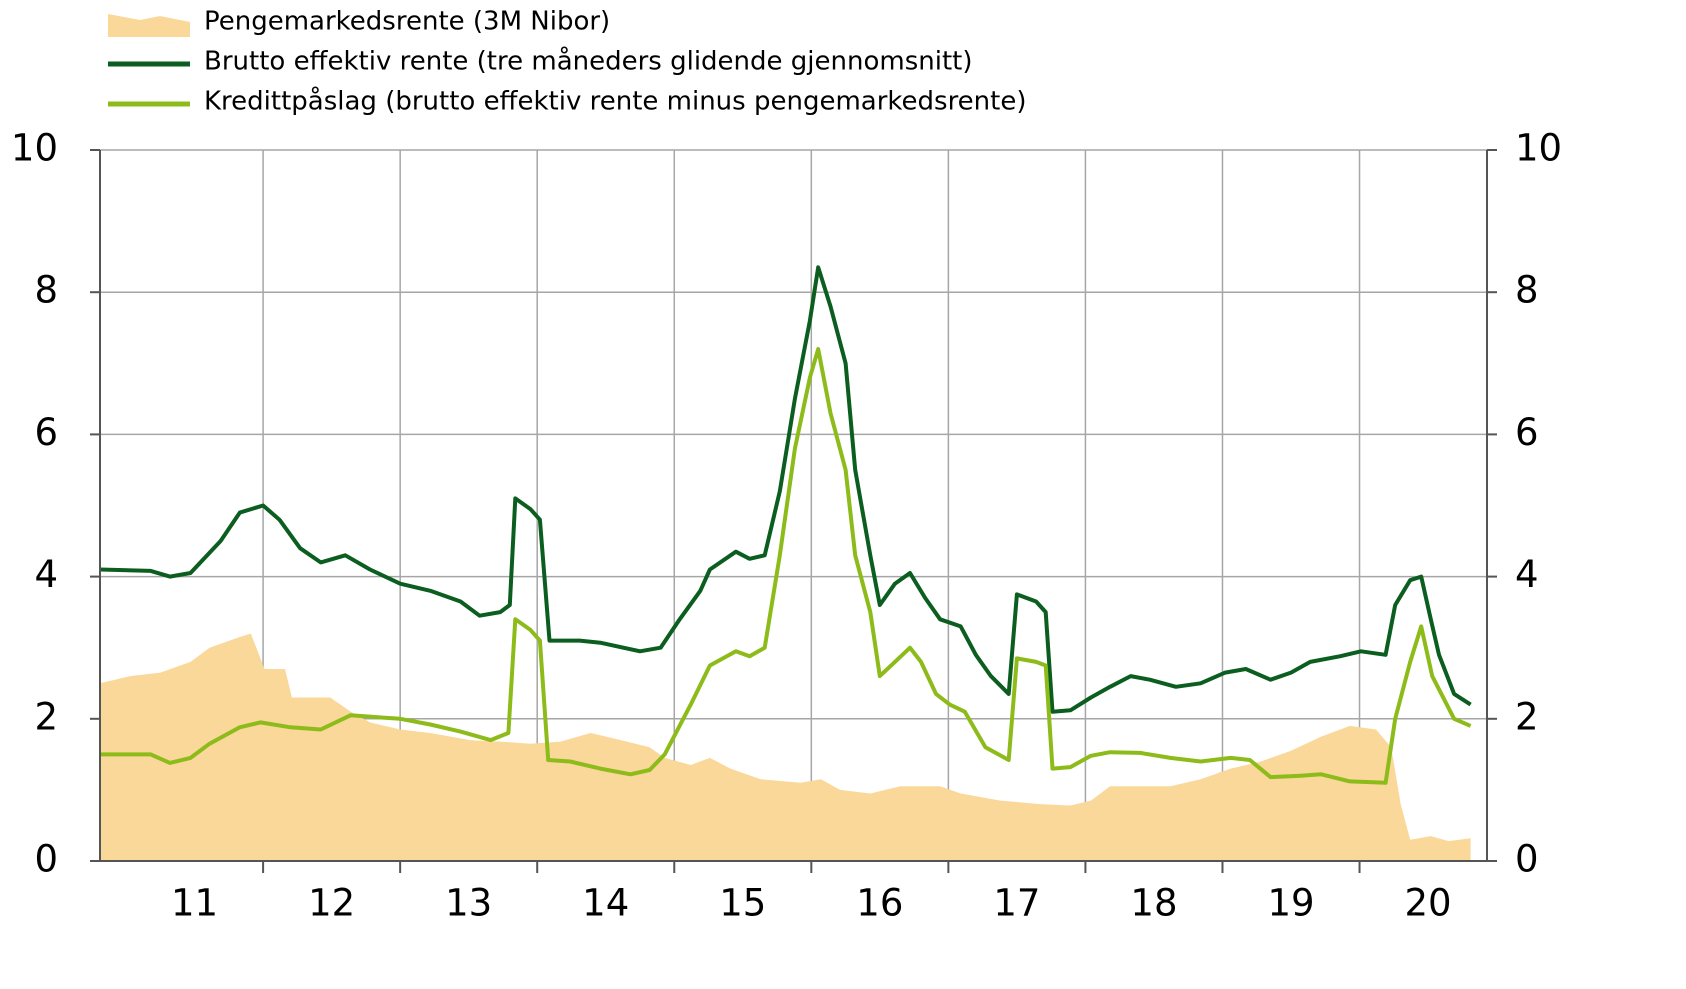 This screenshot has height=989, width=1686. What do you see at coordinates (1153, 903) in the screenshot?
I see `x-tick-label: 18` at bounding box center [1153, 903].